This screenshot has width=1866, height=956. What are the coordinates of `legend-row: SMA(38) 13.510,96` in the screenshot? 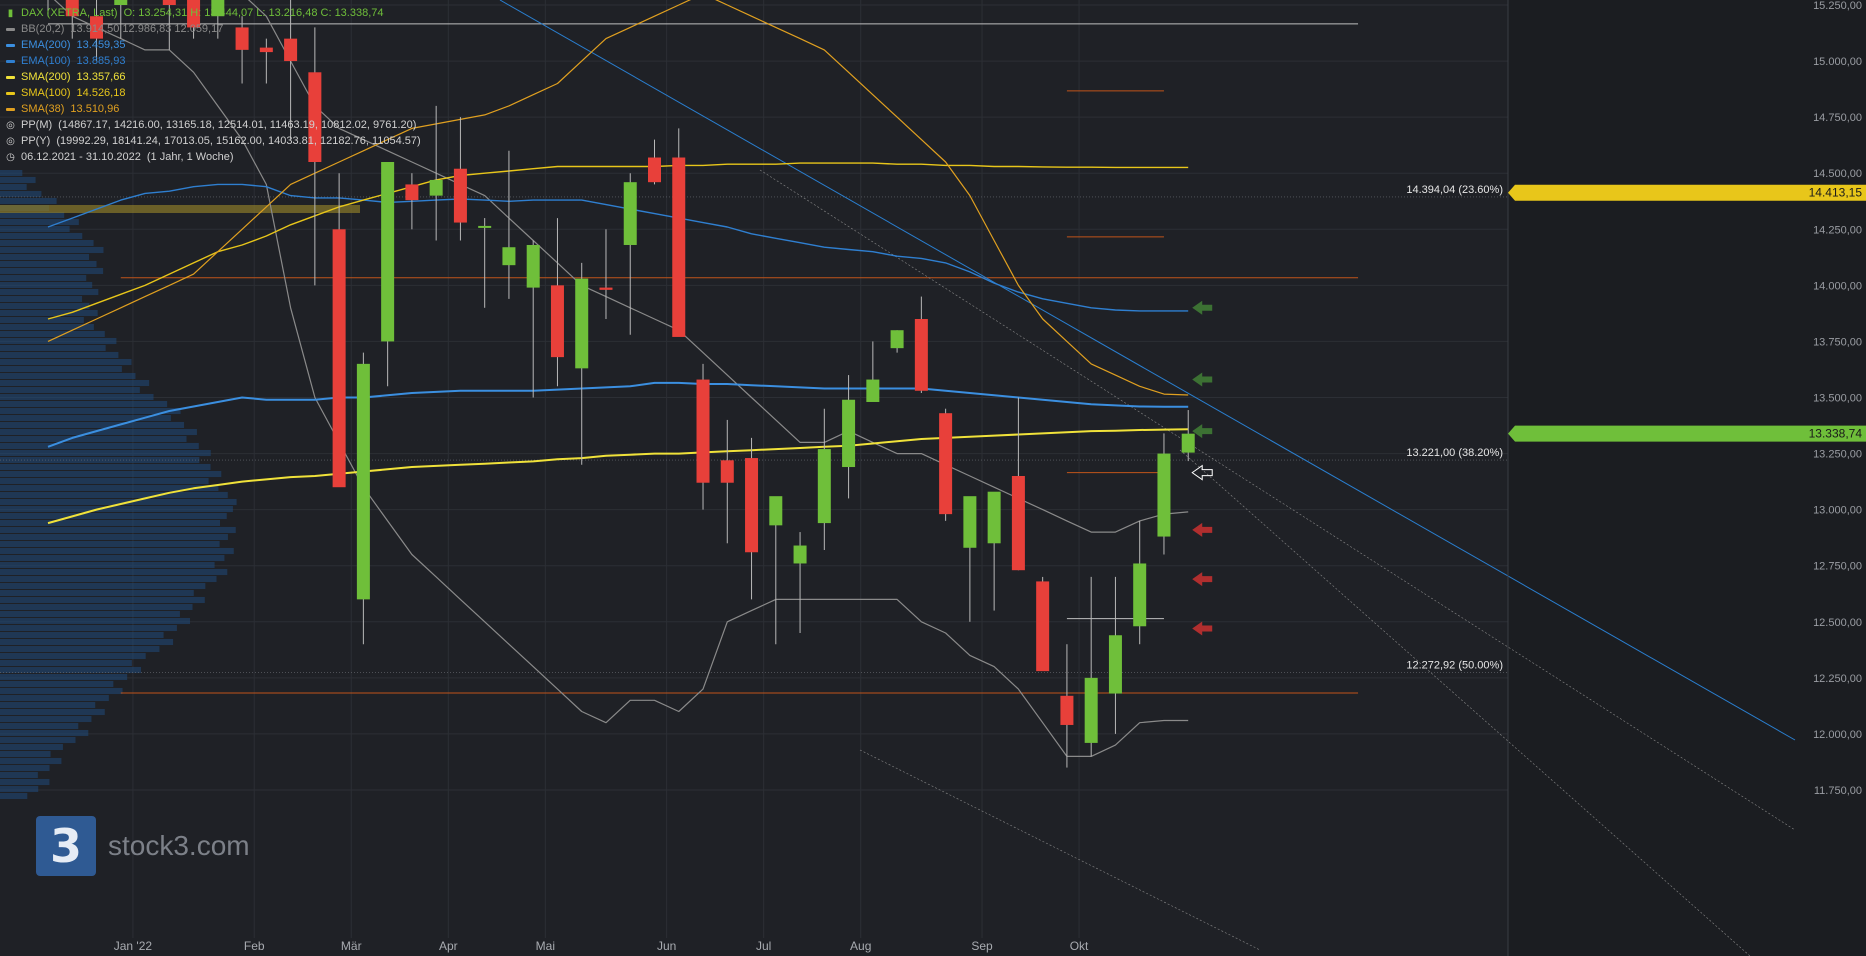 It's located at (213, 109).